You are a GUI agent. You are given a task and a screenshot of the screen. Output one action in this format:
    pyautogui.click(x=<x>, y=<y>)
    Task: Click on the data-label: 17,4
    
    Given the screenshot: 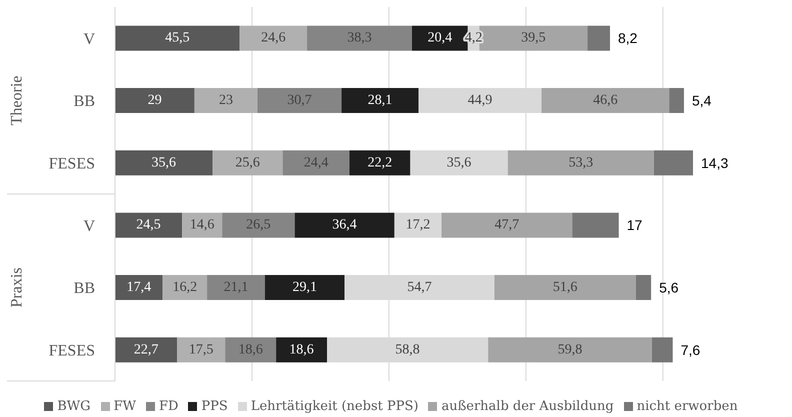 What is the action you would take?
    pyautogui.click(x=139, y=288)
    